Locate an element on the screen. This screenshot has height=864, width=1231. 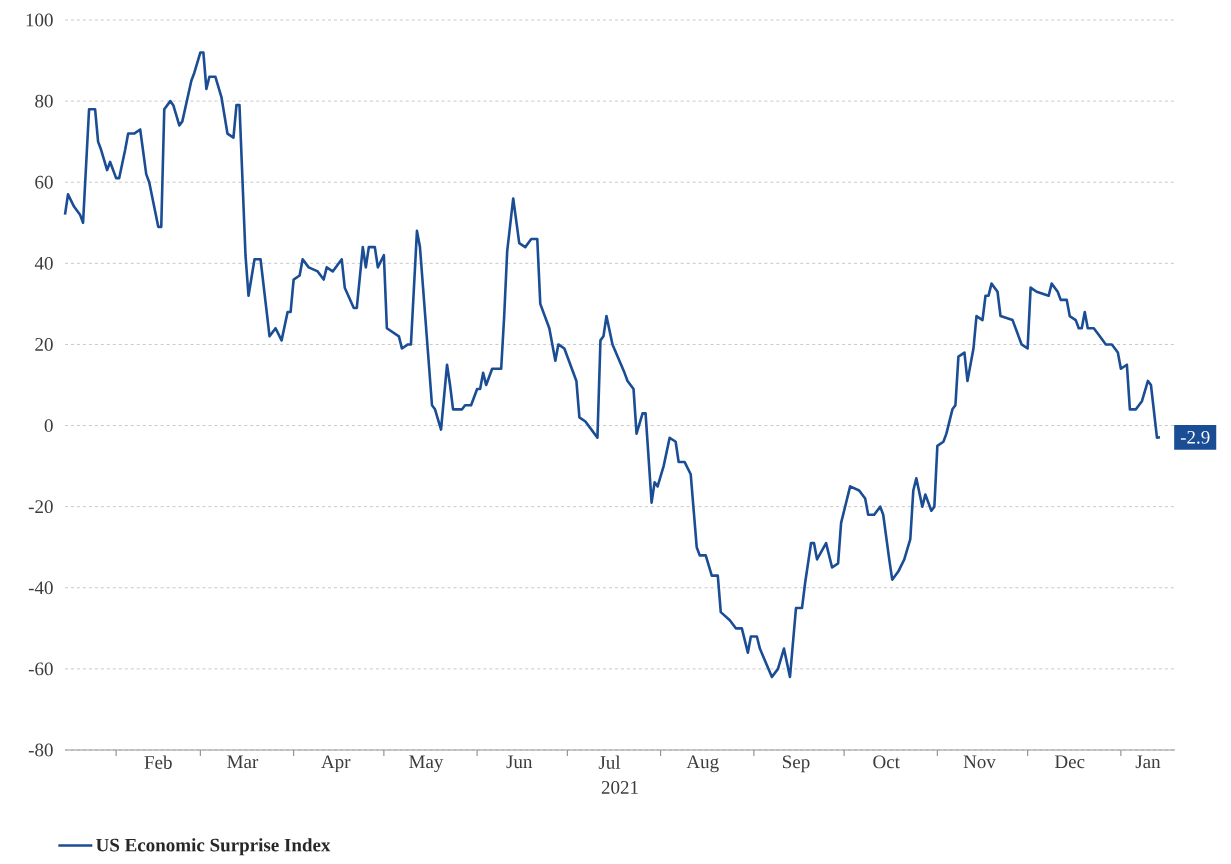
y-tick-label: -20 is located at coordinates (40, 507).